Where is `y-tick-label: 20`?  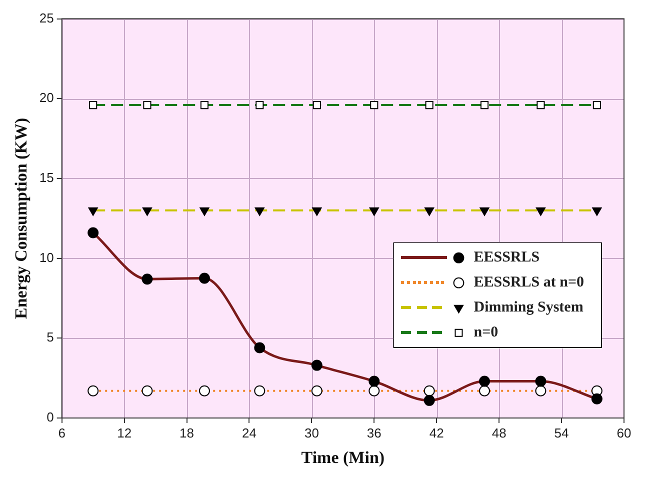 y-tick-label: 20 is located at coordinates (46, 98).